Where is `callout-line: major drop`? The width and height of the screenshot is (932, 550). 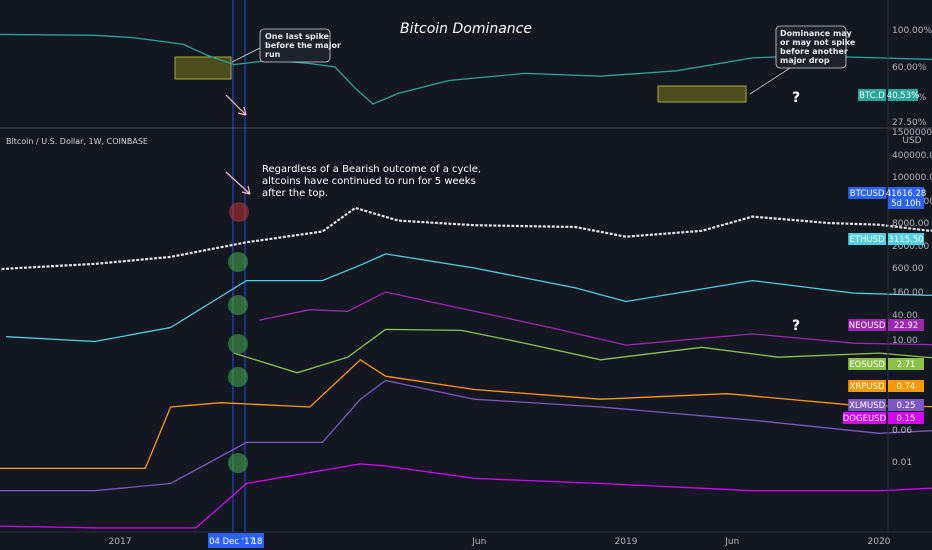 callout-line: major drop is located at coordinates (805, 60).